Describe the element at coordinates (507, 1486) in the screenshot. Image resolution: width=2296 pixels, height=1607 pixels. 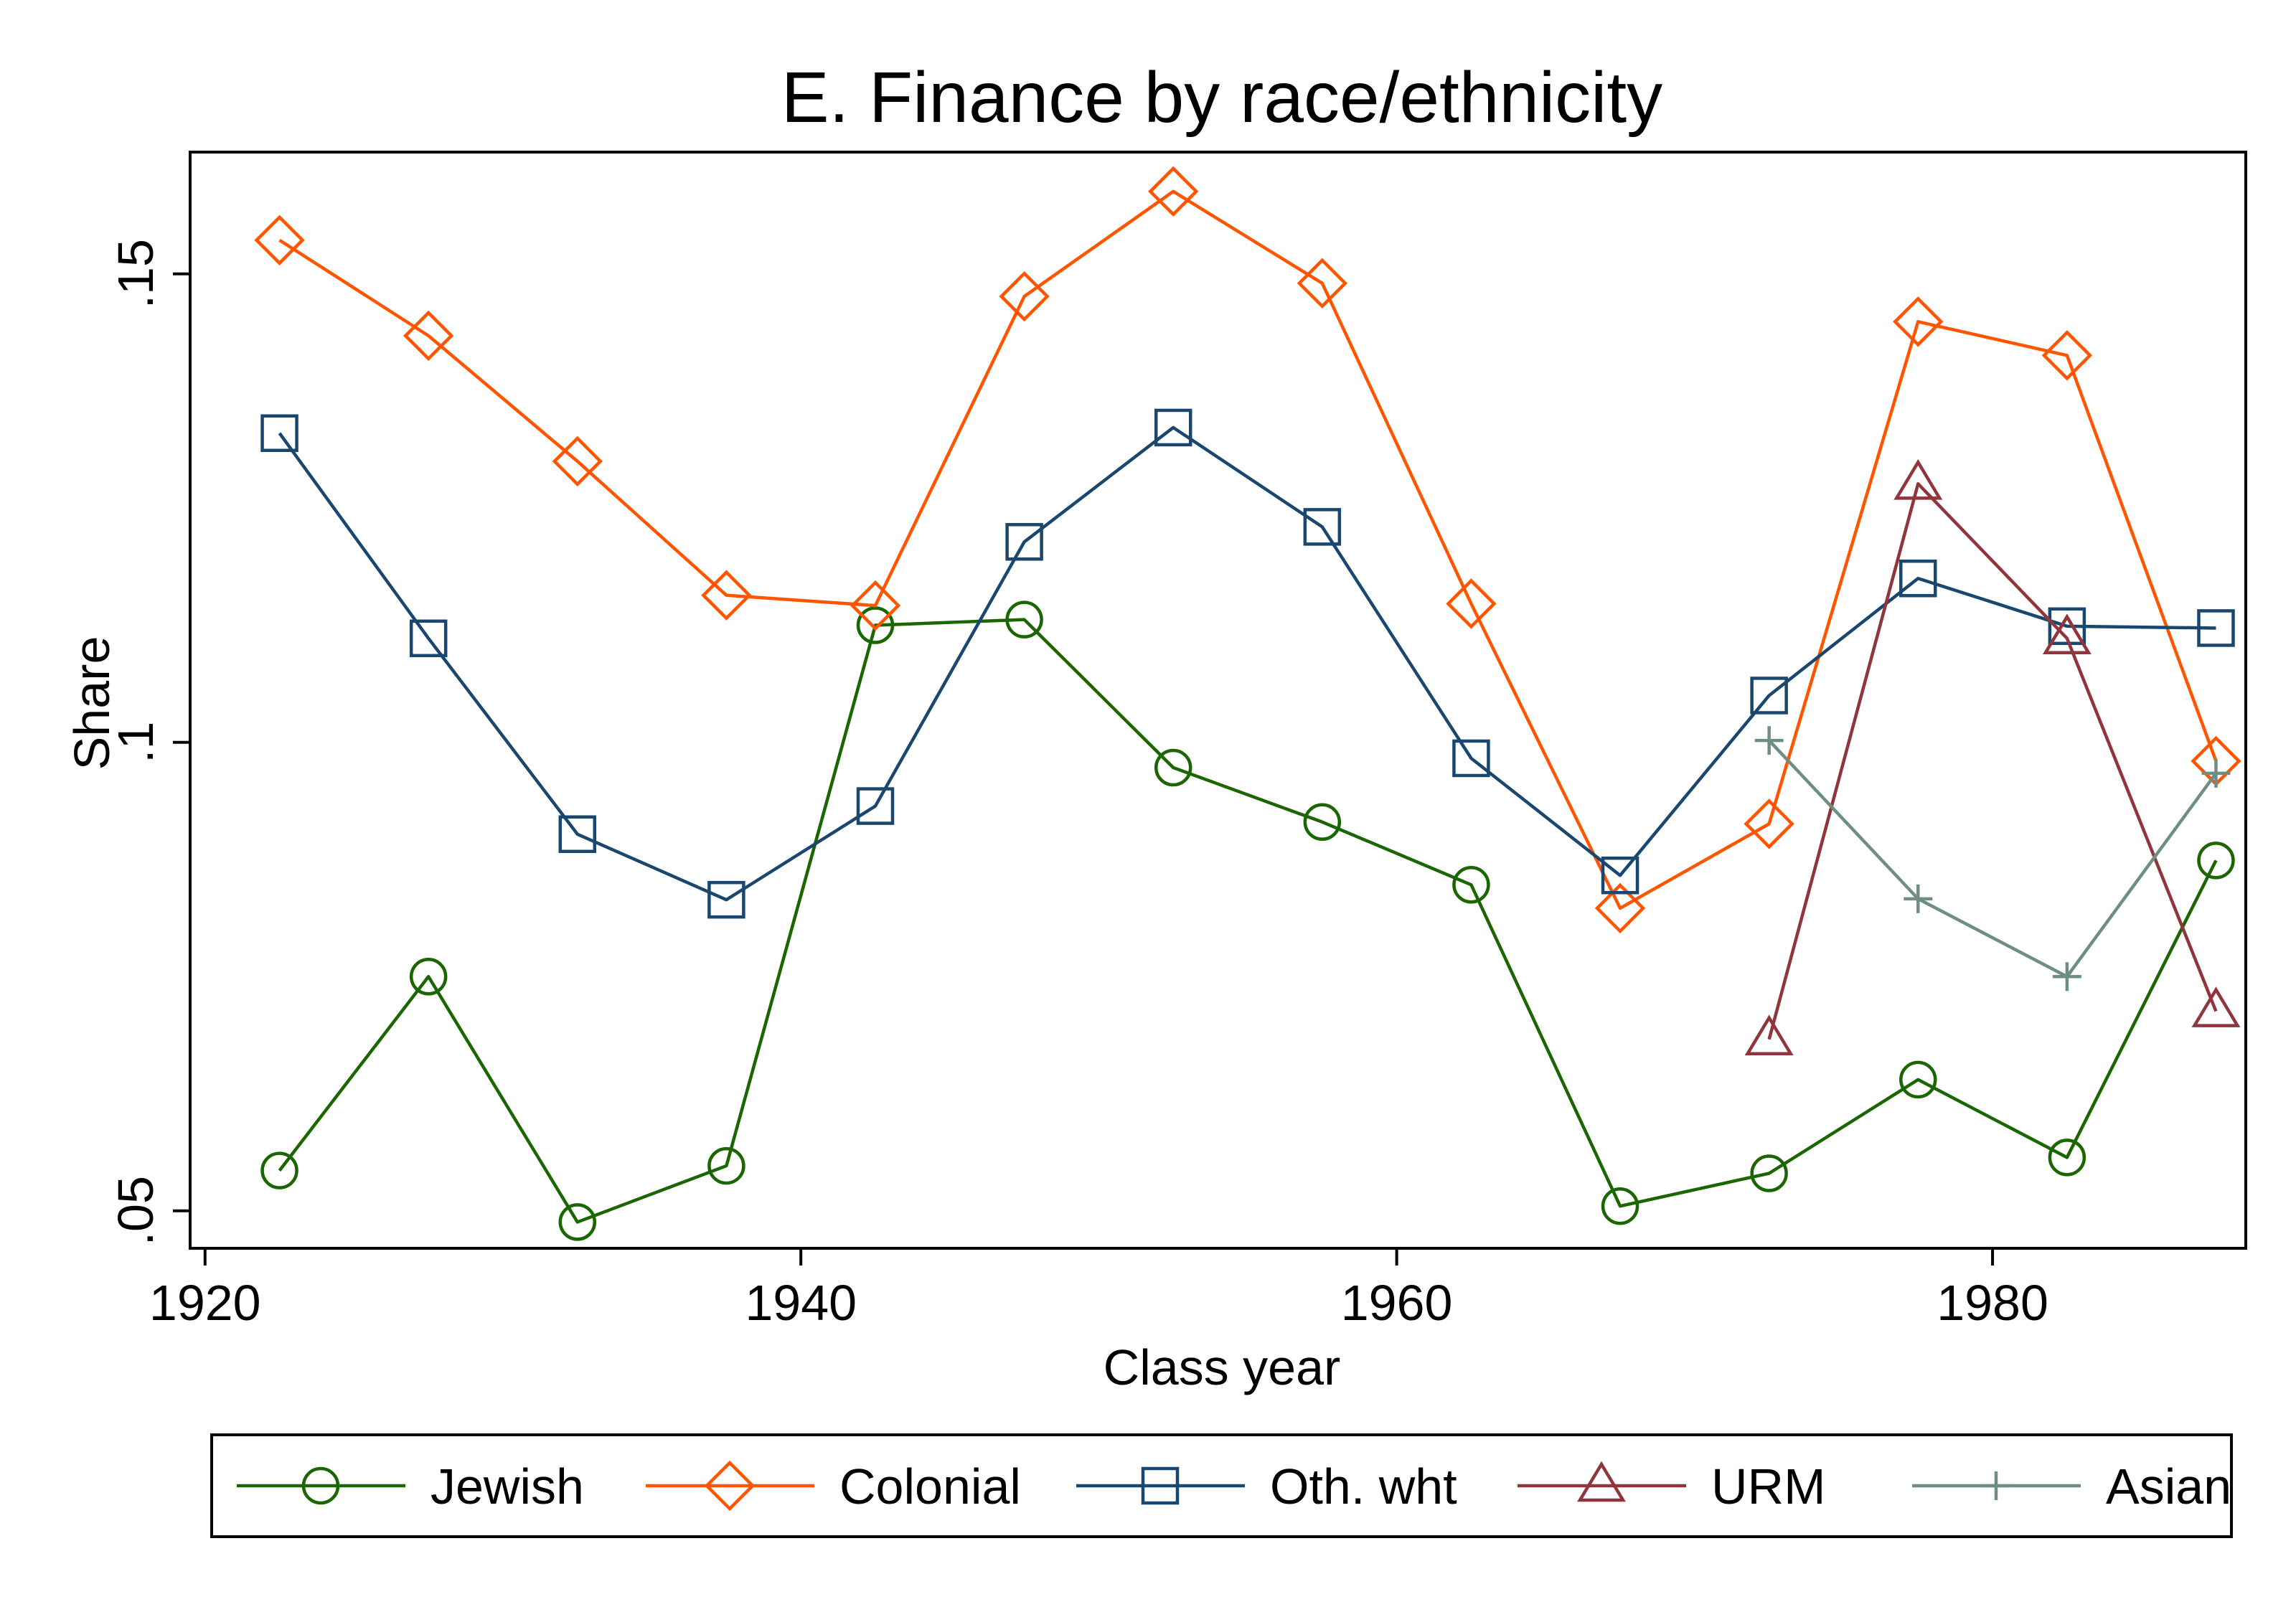
I see `legend-label: Jewish` at that location.